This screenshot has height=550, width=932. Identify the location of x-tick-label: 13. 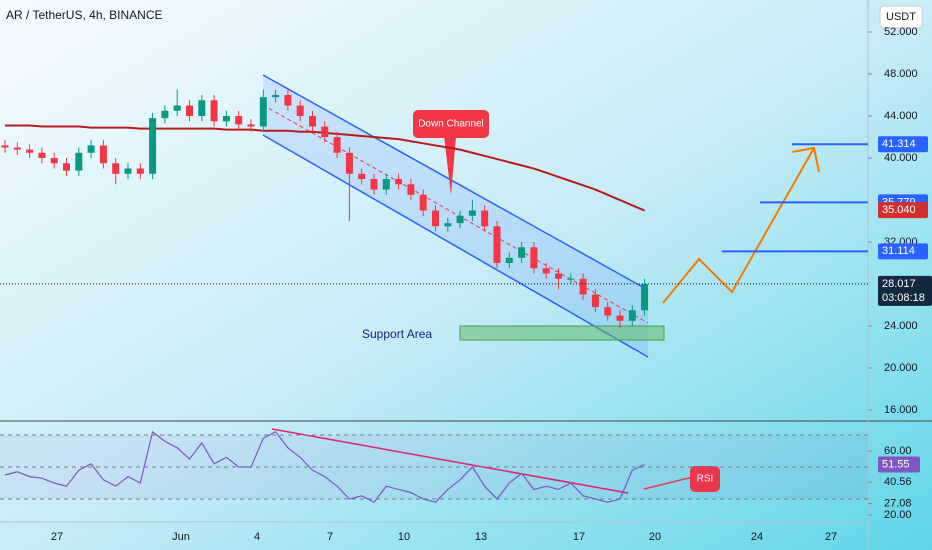
(481, 537).